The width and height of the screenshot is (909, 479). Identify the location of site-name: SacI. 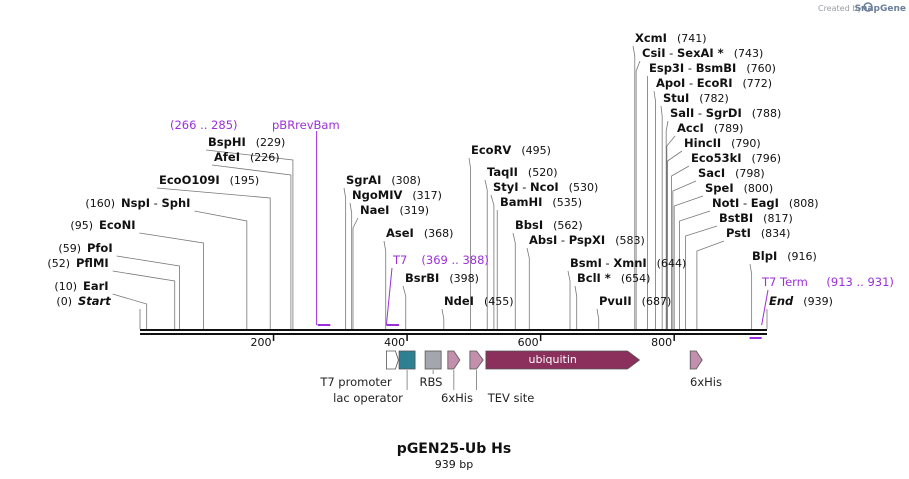
(711, 173).